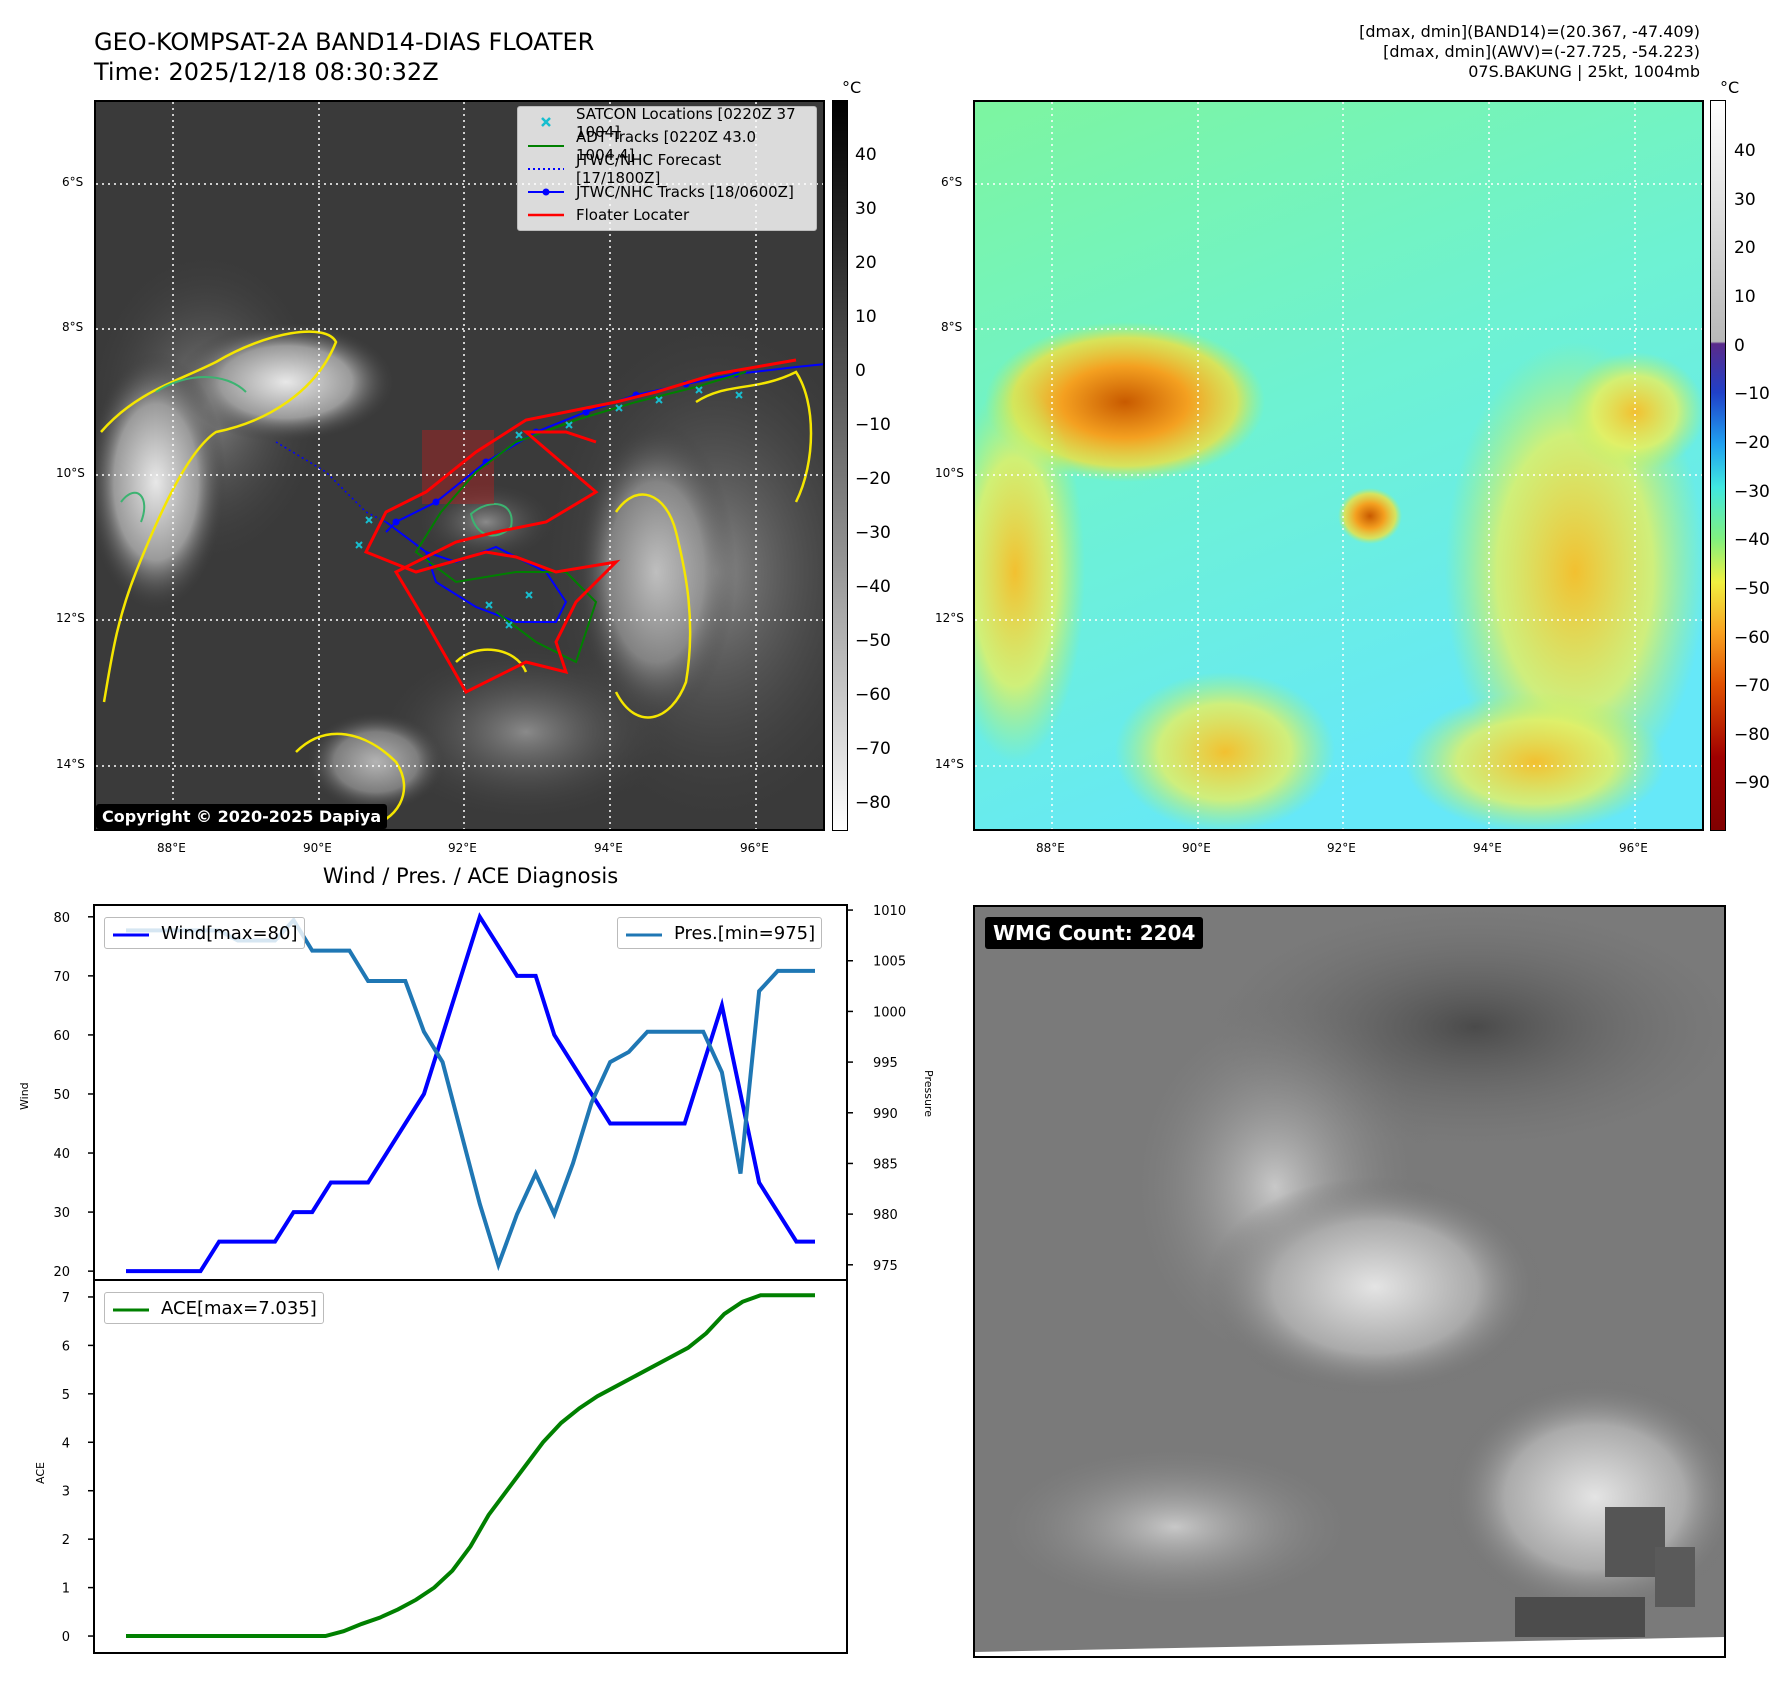 Image resolution: width=1788 pixels, height=1690 pixels. Describe the element at coordinates (889, 1012) in the screenshot. I see `pressure-tick-label: 1000` at that location.